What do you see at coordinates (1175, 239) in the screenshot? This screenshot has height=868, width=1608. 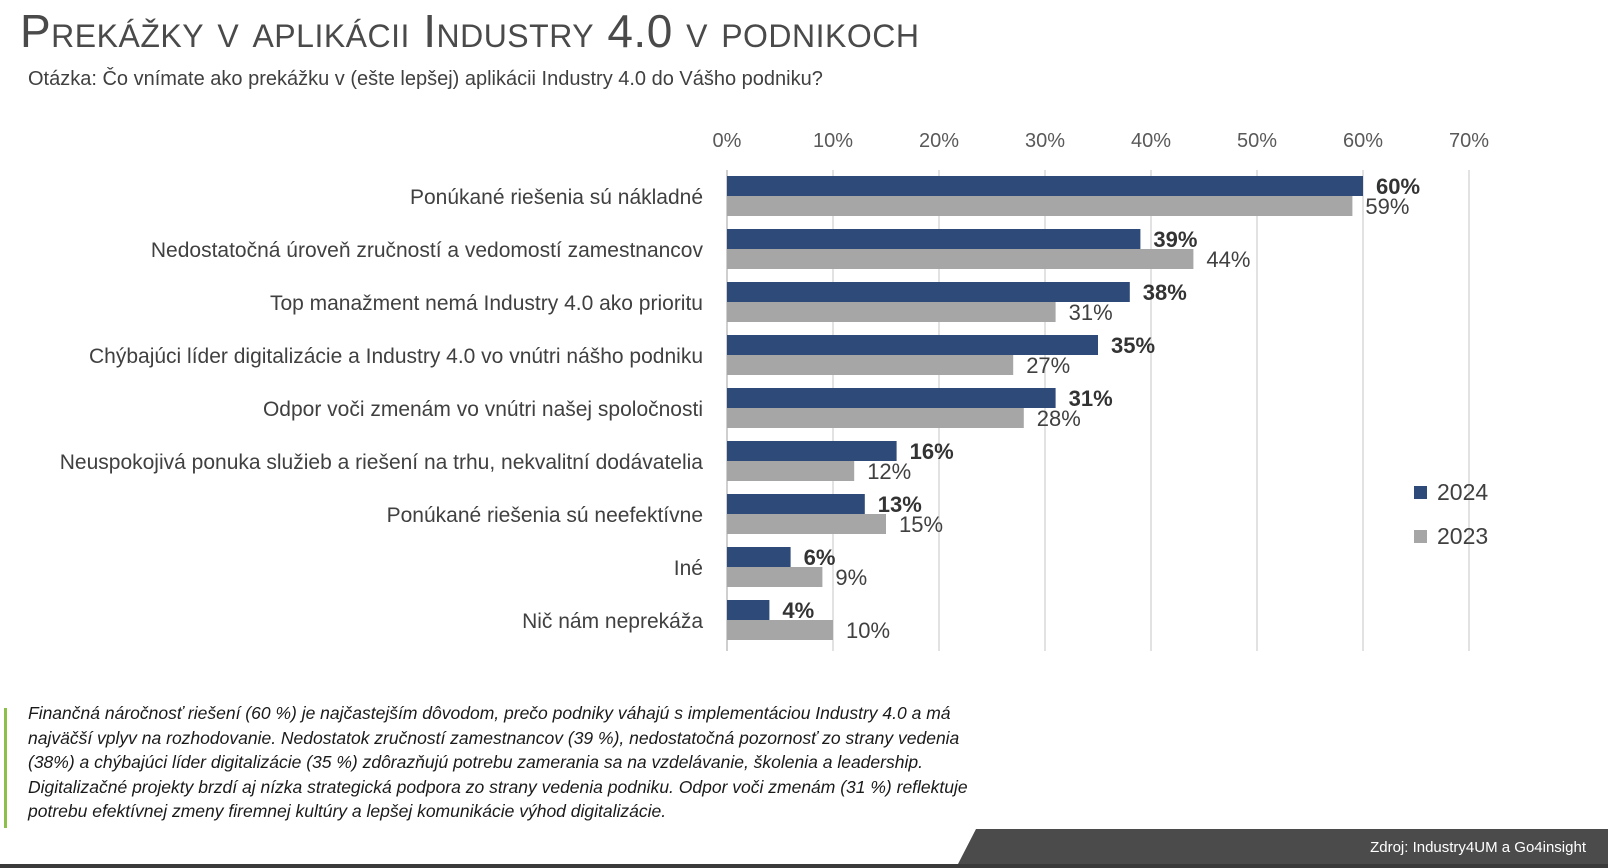 I see `data-label-2024: 39%` at bounding box center [1175, 239].